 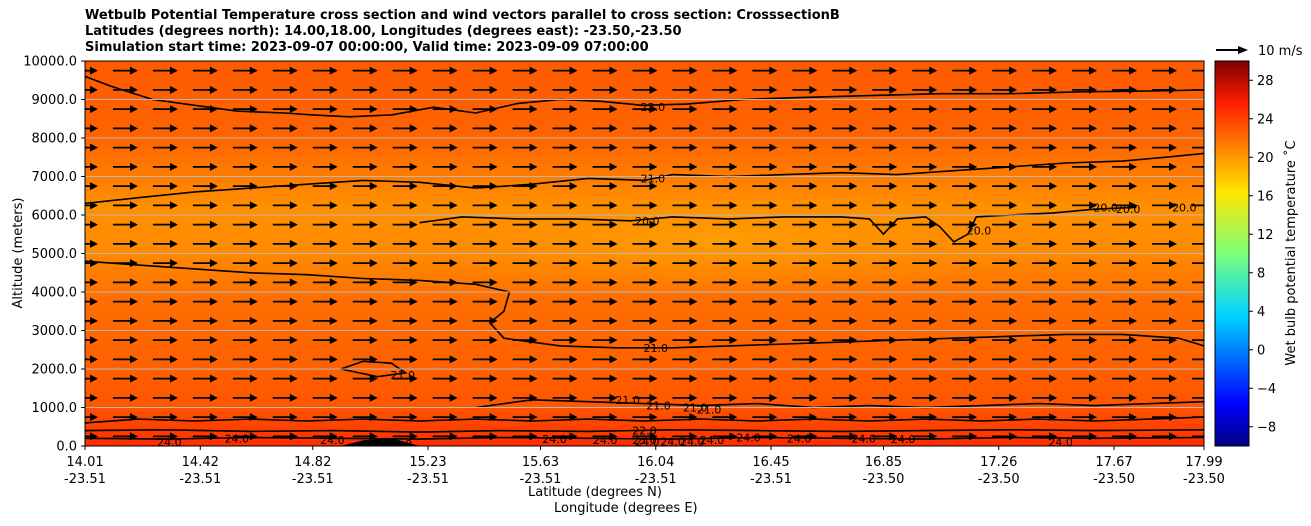 I want to click on y-tick-label-1: 1000.0, so click(x=55, y=408).